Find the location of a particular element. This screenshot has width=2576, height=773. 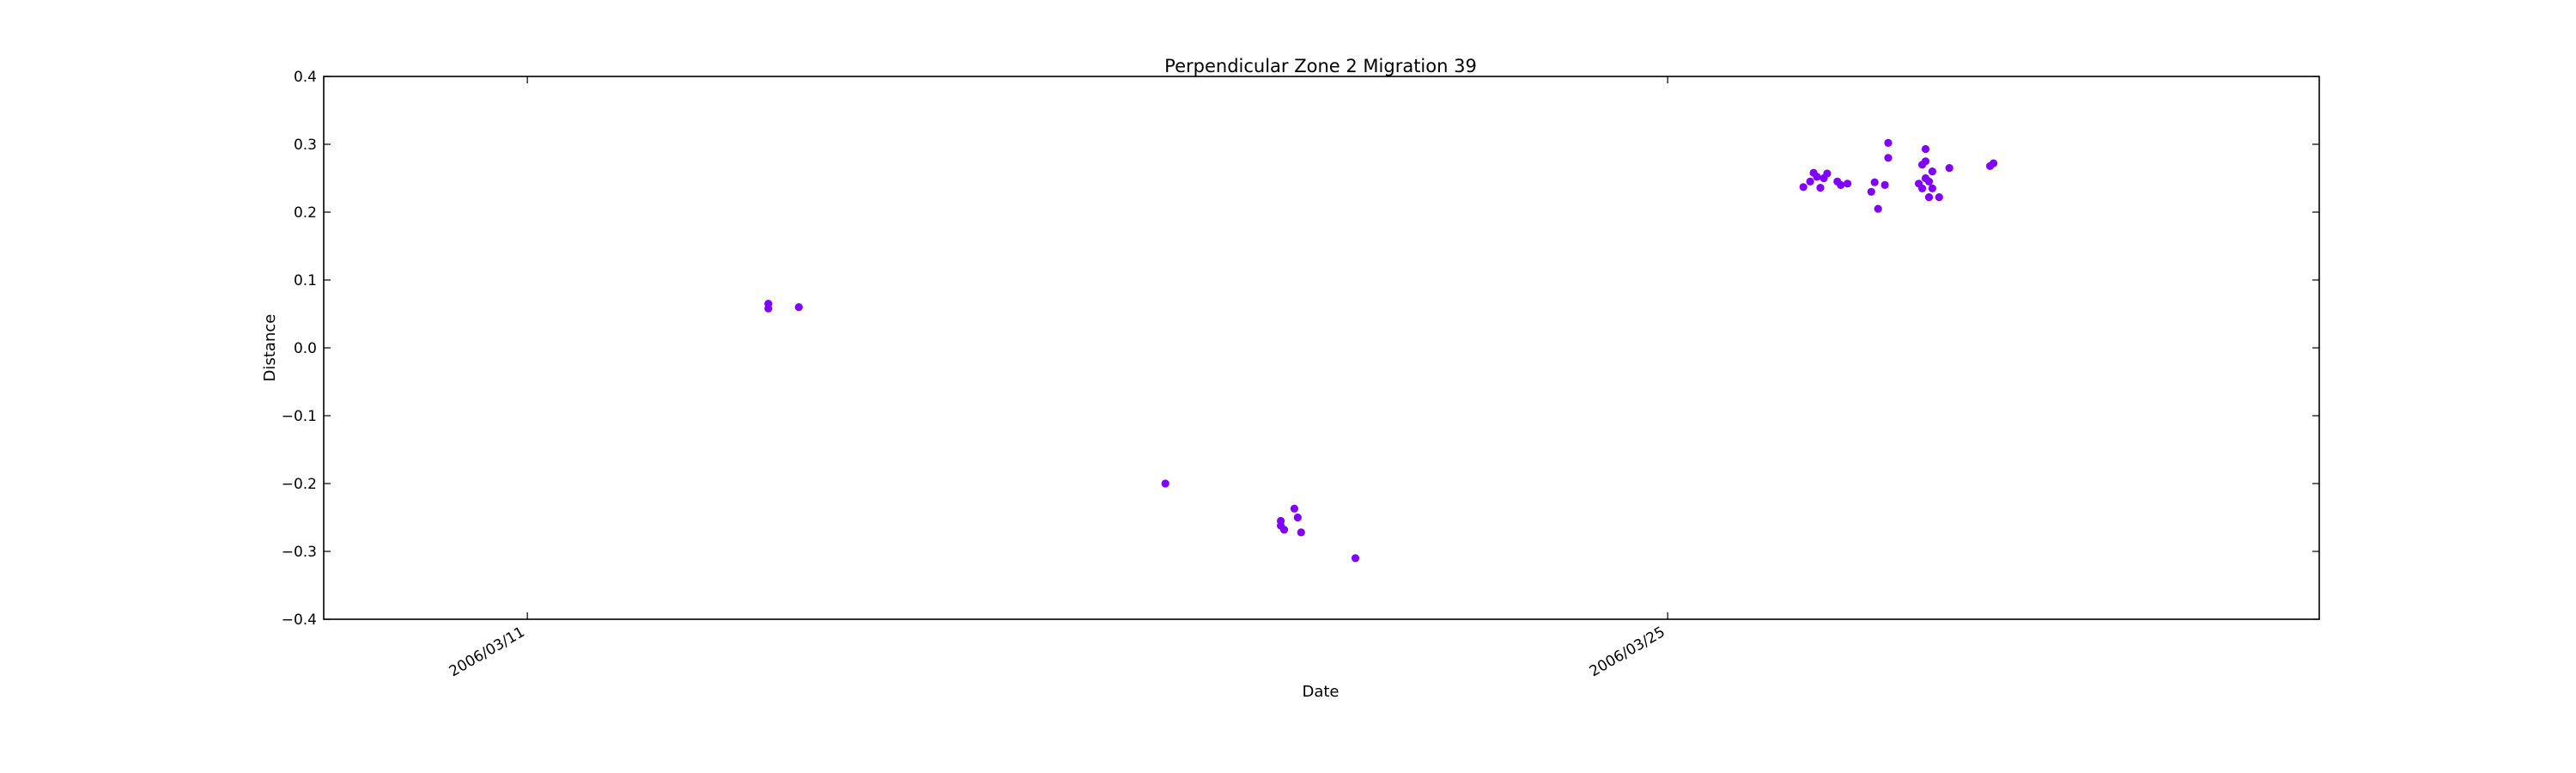

x-axis-label: Date is located at coordinates (1320, 692).